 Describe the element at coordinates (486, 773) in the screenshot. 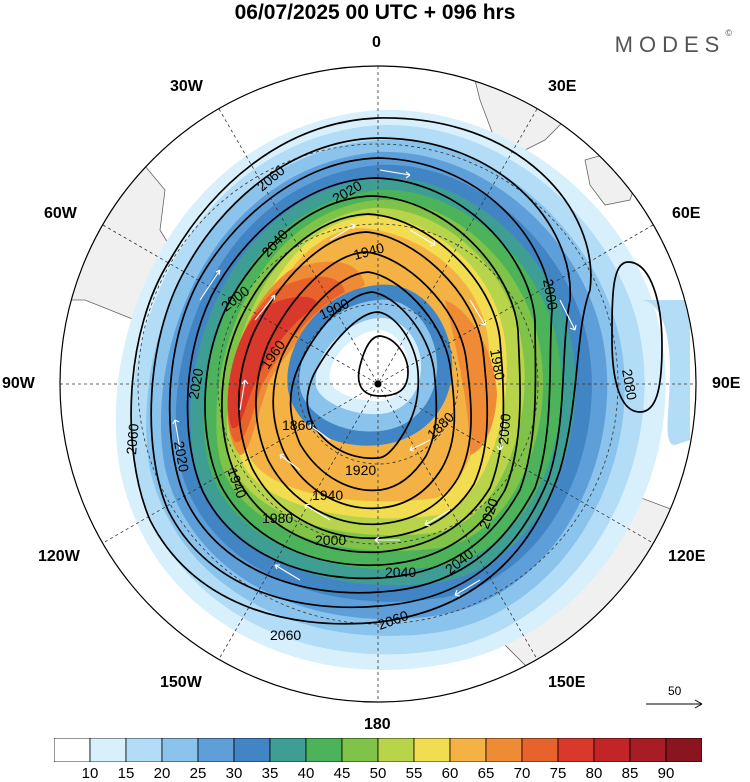

I see `colorbar-tick-label: 65` at that location.